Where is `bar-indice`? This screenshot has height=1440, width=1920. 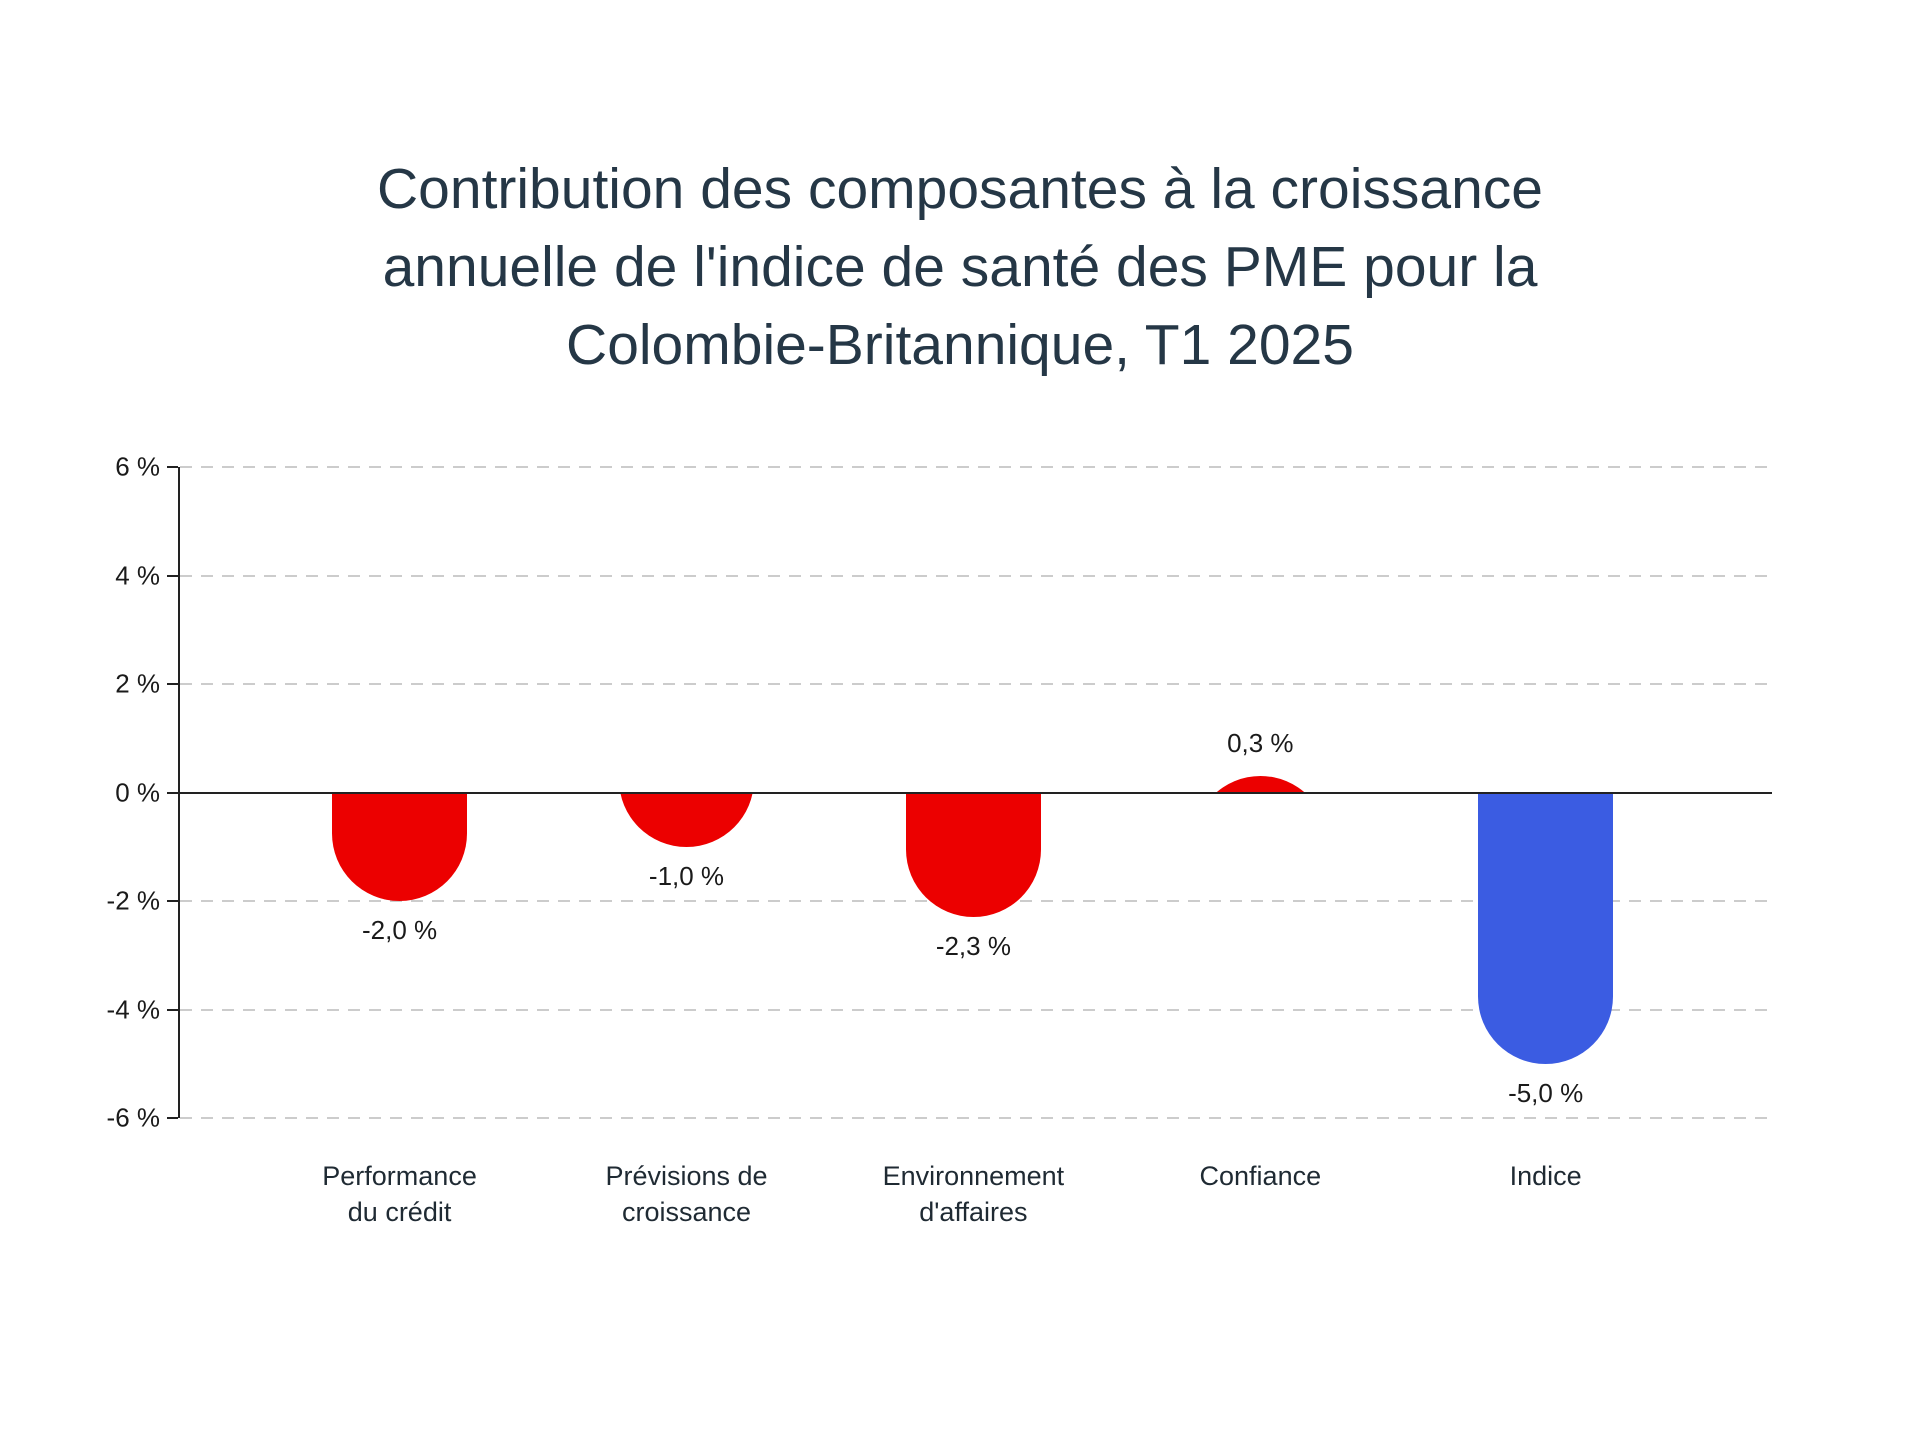 bar-indice is located at coordinates (1546, 928).